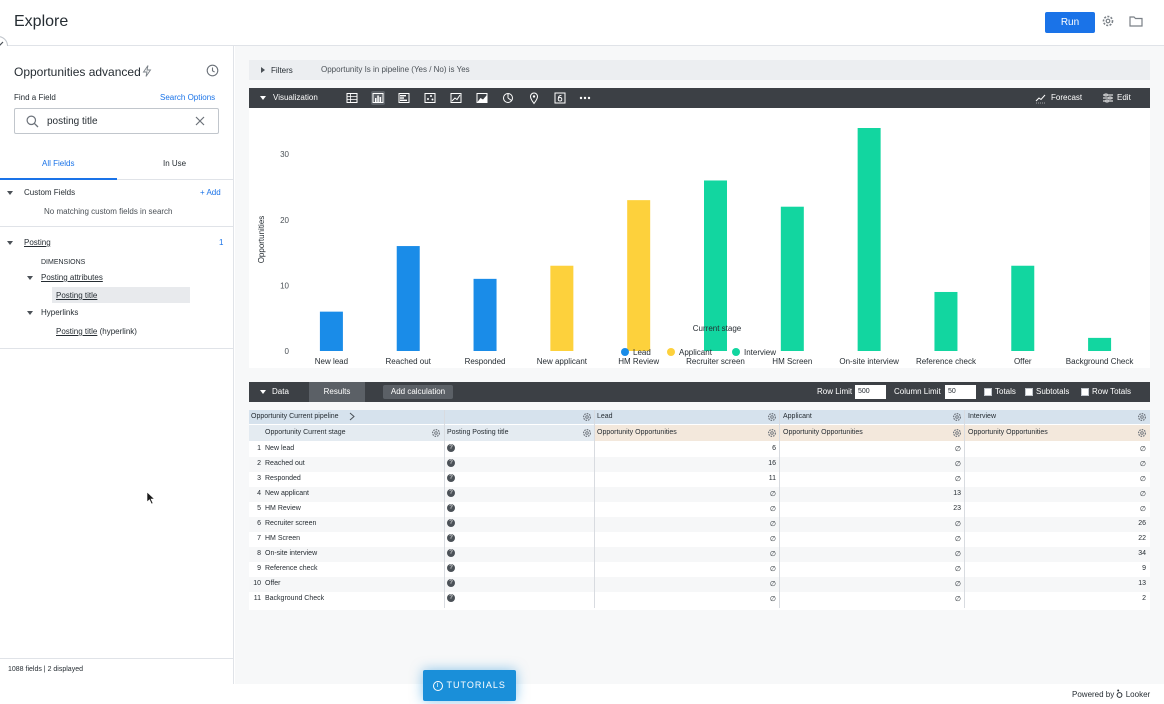 The image size is (1164, 704). I want to click on interview-value-cell: 22, so click(1142, 538).